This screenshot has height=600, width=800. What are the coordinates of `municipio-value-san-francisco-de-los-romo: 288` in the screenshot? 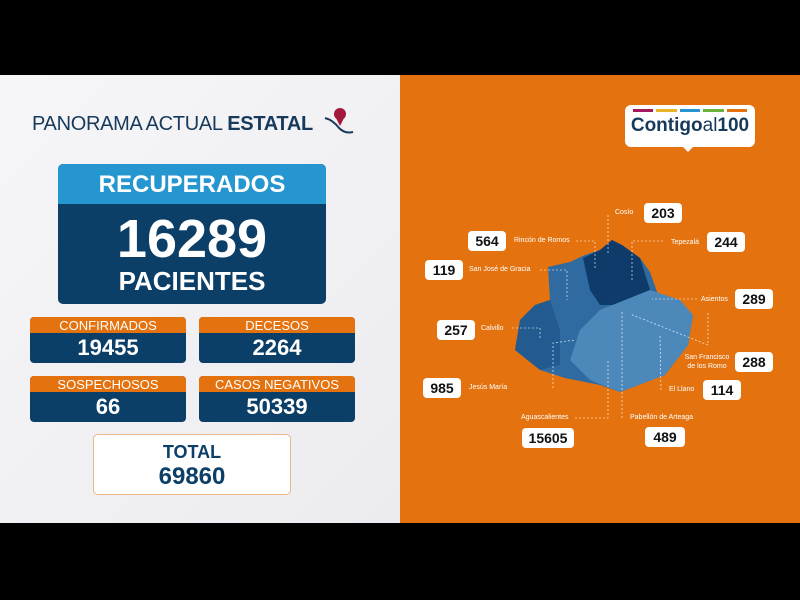 It's located at (754, 362).